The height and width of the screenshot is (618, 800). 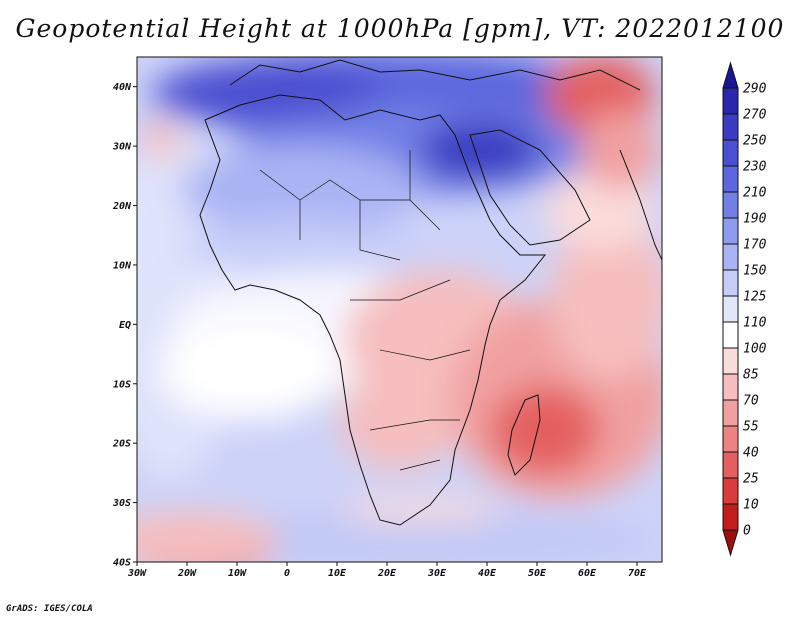 I want to click on lat-tick-label: 40S, so click(x=122, y=563).